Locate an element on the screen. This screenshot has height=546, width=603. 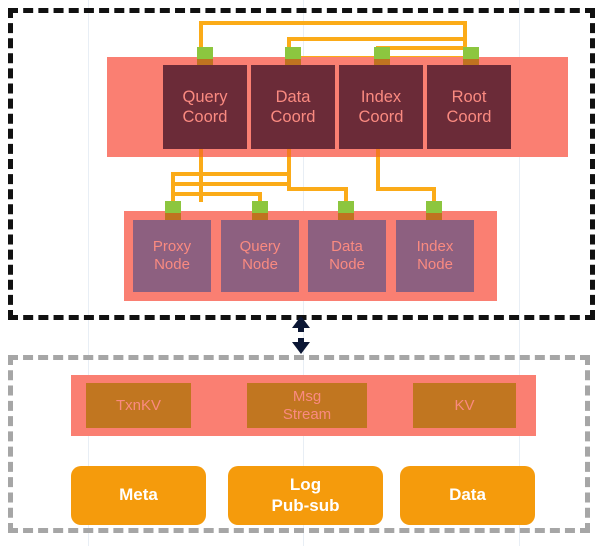
storage-backend-log-pubsub: Log Pub-sub is located at coordinates (305, 495).